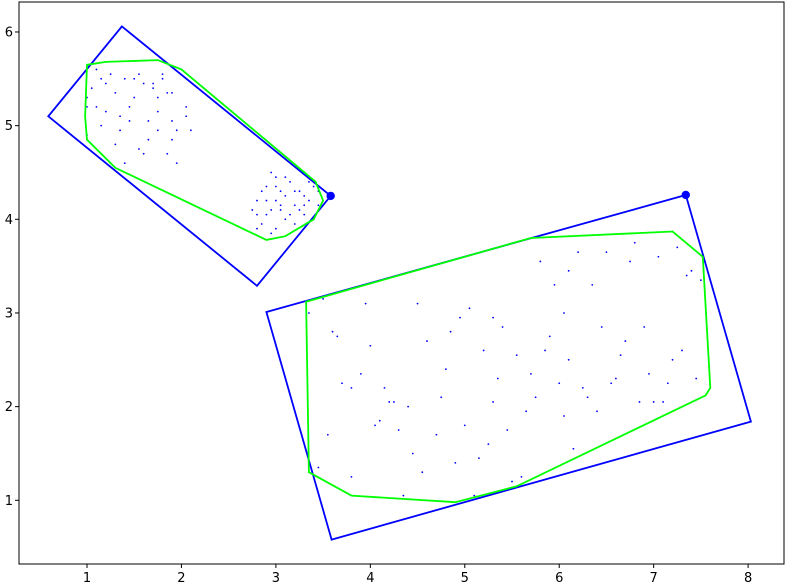 Image resolution: width=786 pixels, height=585 pixels. I want to click on x-tick-label: 6, so click(559, 578).